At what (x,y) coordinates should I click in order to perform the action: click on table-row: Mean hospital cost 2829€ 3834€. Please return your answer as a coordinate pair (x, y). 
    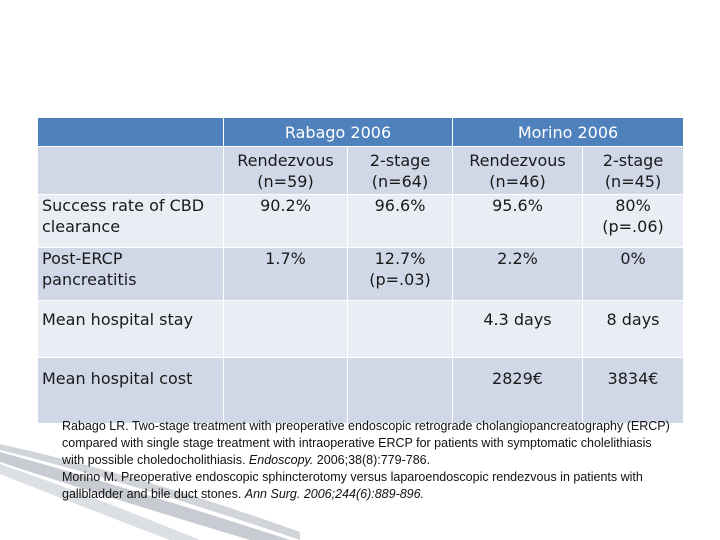
    Looking at the image, I should click on (361, 390).